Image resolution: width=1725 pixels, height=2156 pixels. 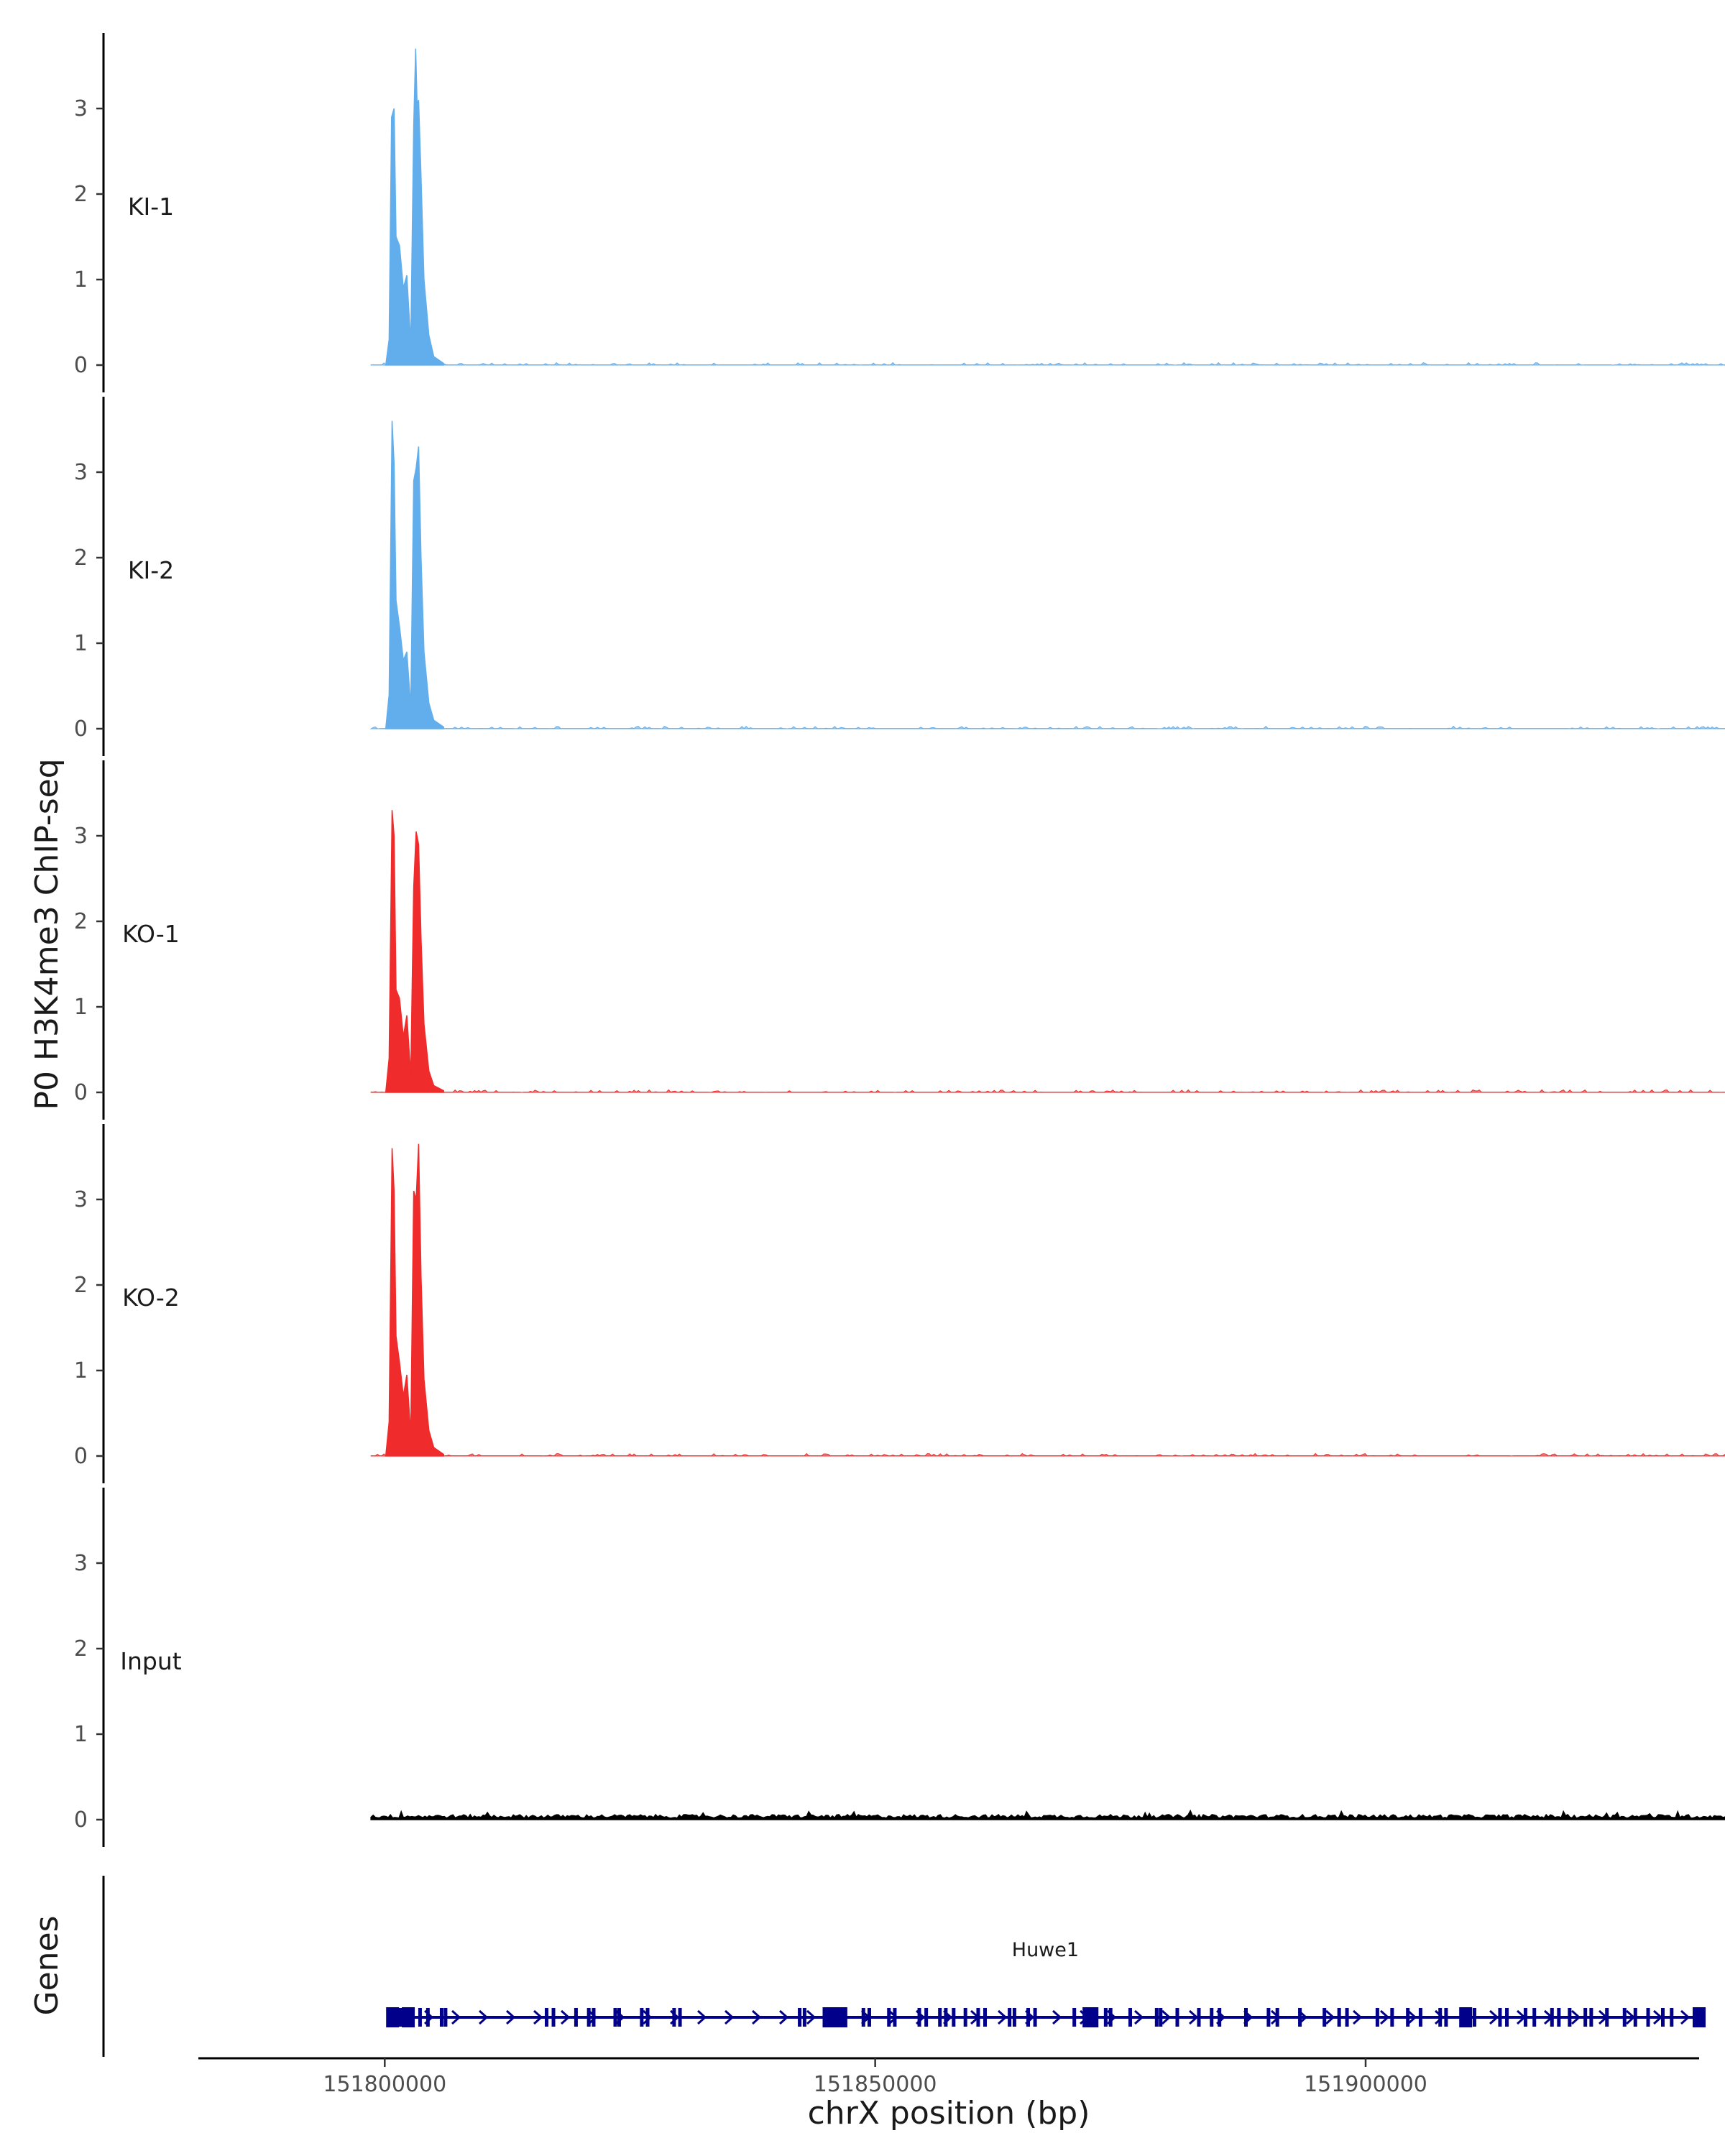 I want to click on x-tick-label: 151800000, so click(x=384, y=2084).